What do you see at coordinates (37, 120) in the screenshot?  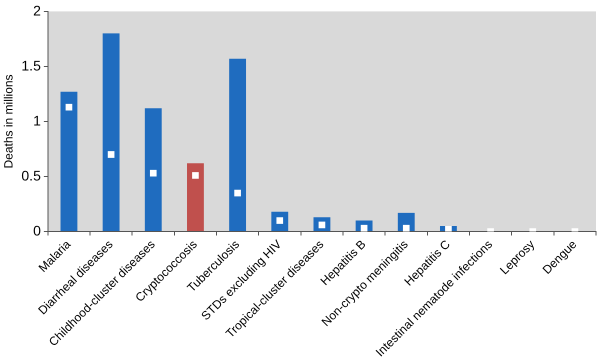 I see `y-tick-label: 1` at bounding box center [37, 120].